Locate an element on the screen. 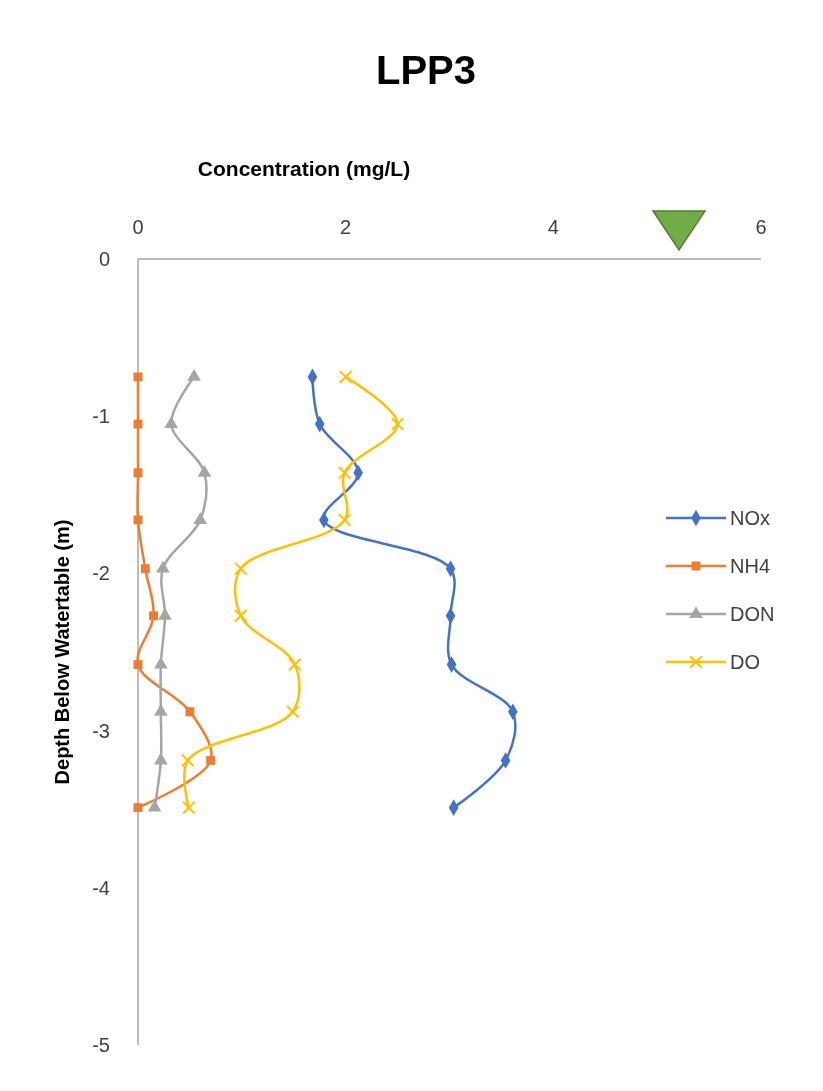 This screenshot has height=1091, width=823. legend-label: DON is located at coordinates (752, 614).